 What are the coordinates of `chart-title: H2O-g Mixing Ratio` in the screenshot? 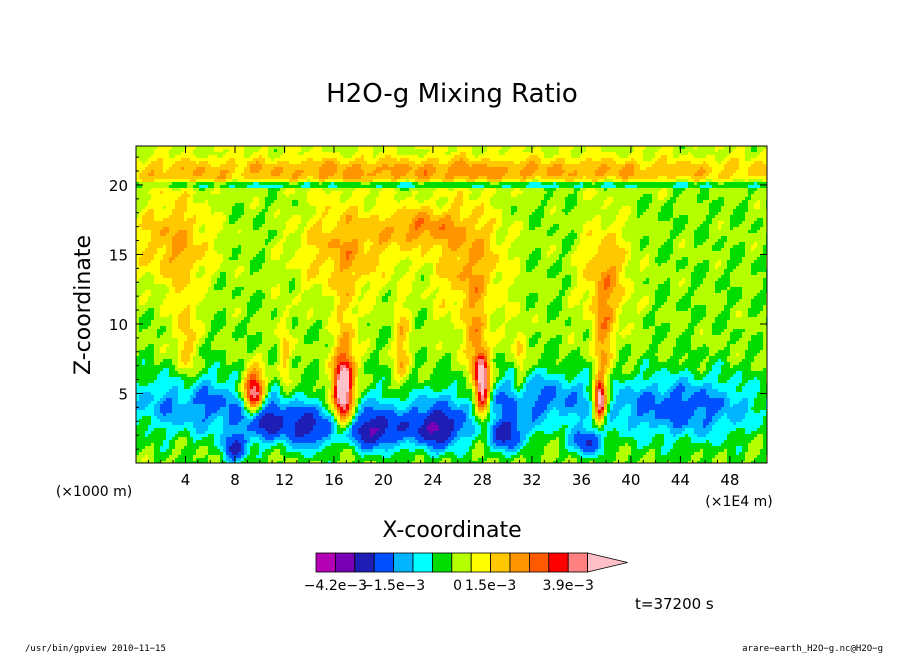 It's located at (452, 94).